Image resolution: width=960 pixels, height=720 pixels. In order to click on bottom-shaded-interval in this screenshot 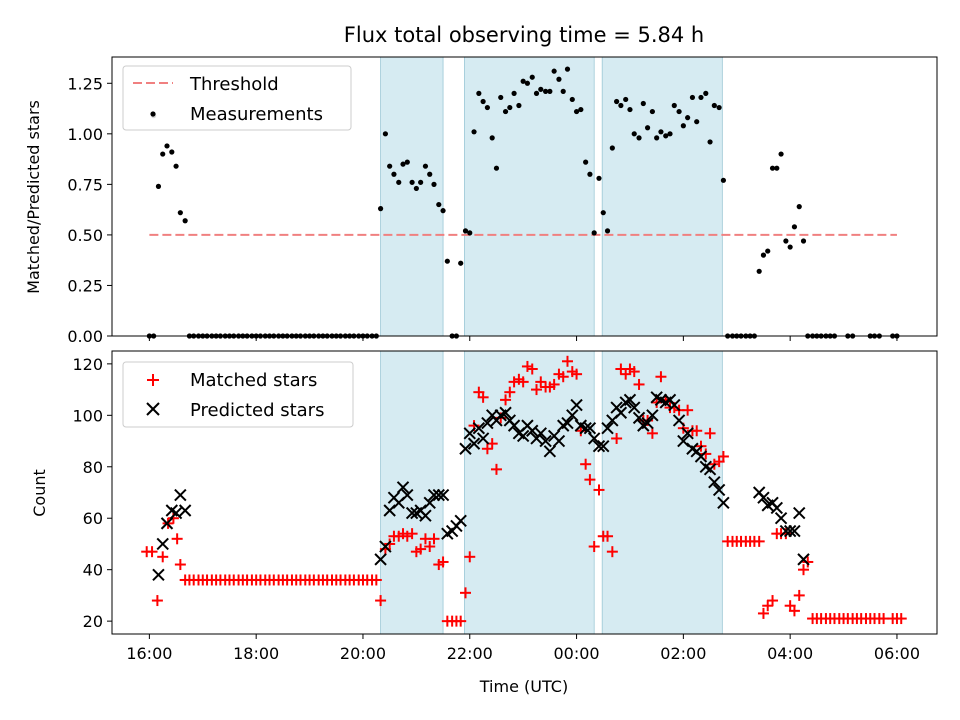, I will do `click(662, 492)`.